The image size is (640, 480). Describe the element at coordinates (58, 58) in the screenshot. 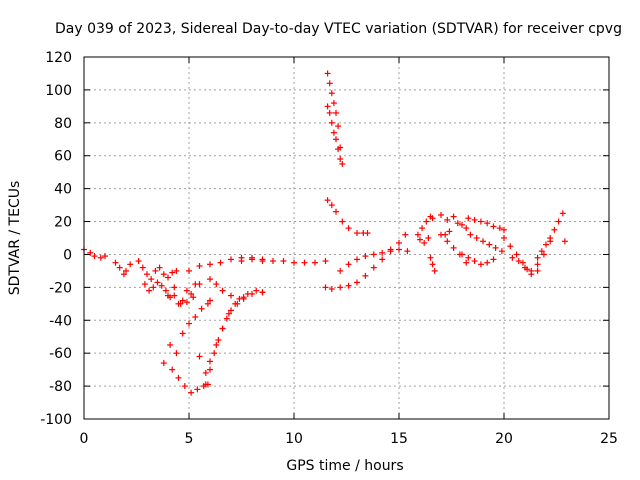

I see `y-tick-label: 120` at that location.